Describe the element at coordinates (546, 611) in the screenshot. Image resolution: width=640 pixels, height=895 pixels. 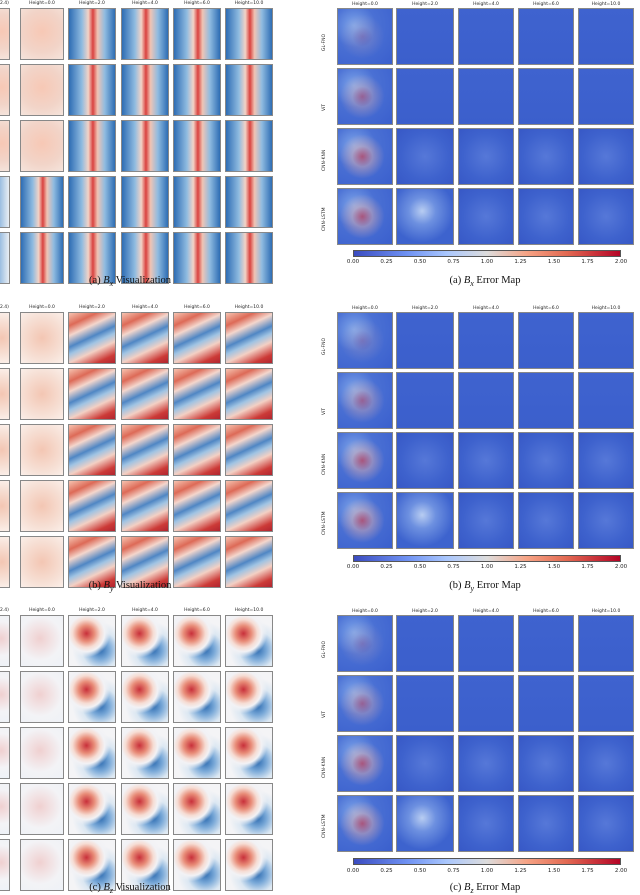
I see `error-column-header: Height=6.0` at that location.